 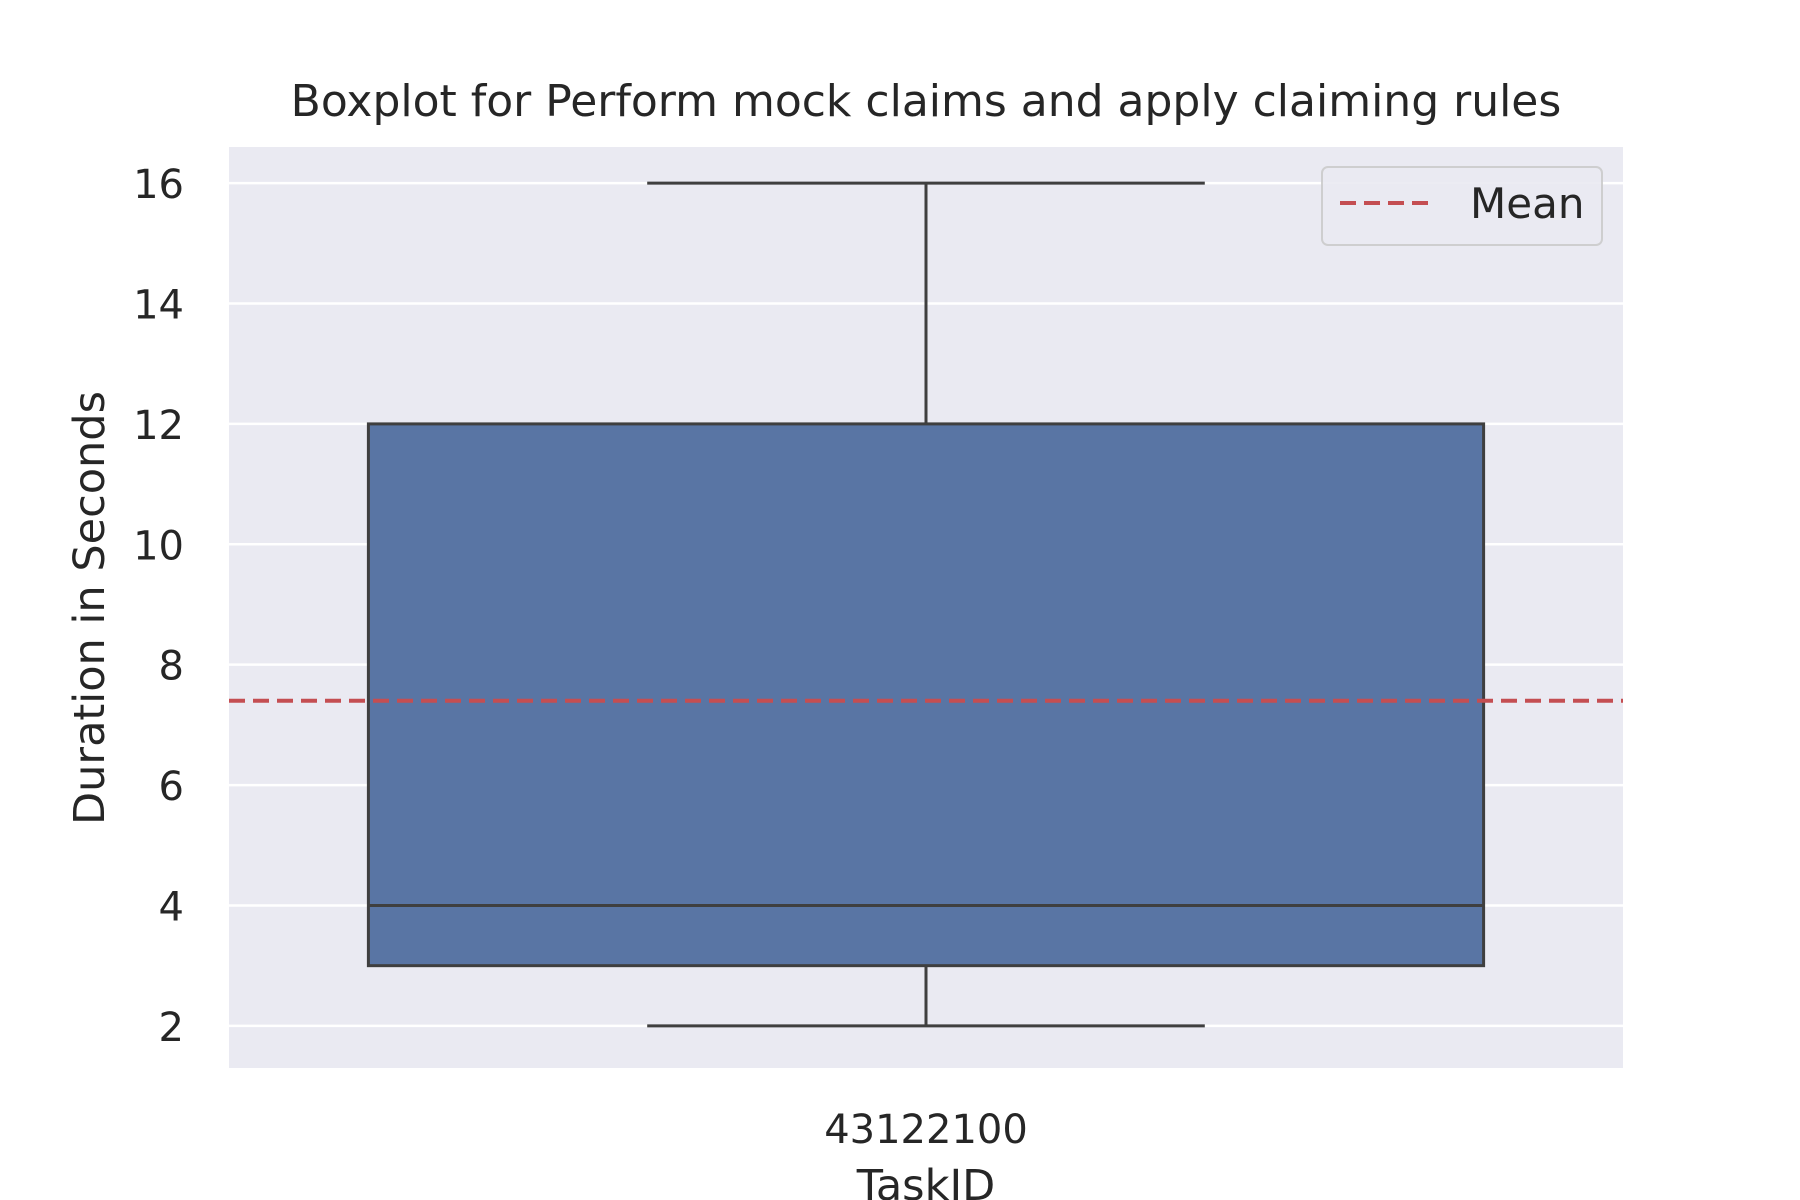 I want to click on y-tick-label: 16, so click(x=158, y=185).